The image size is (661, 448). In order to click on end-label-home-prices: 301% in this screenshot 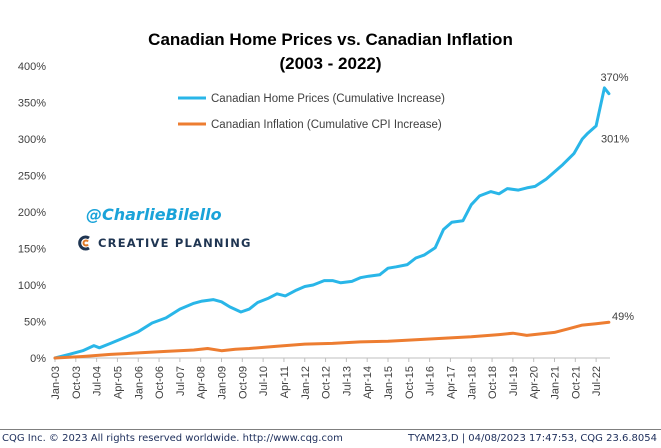, I will do `click(615, 139)`.